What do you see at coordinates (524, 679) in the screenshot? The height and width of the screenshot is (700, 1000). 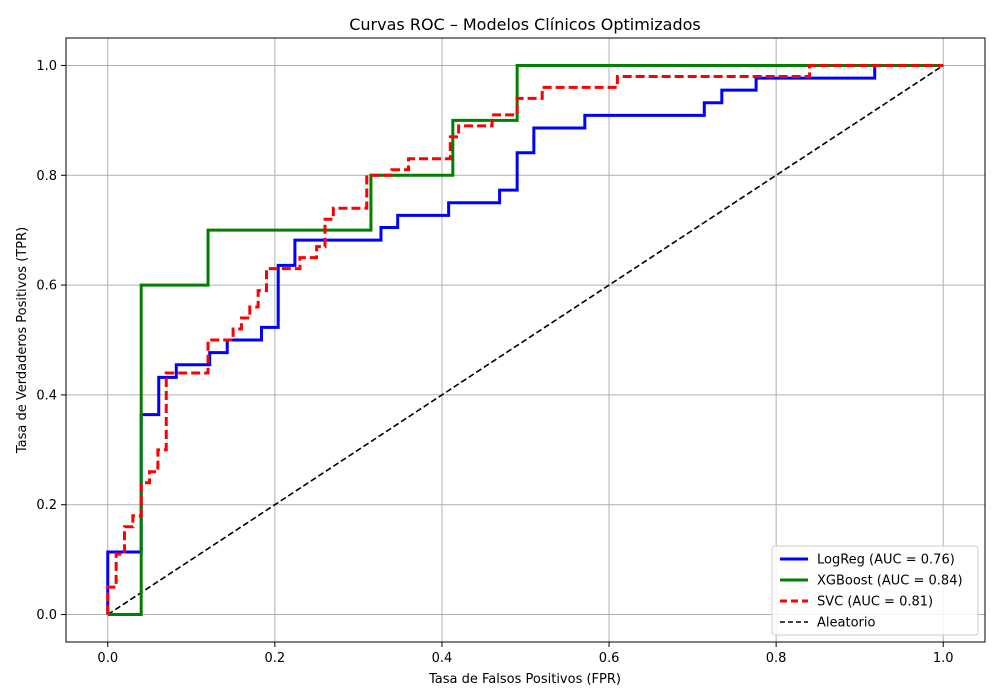 I see `x-axis-label: Tasa de Falsos Positivos (FPR)` at bounding box center [524, 679].